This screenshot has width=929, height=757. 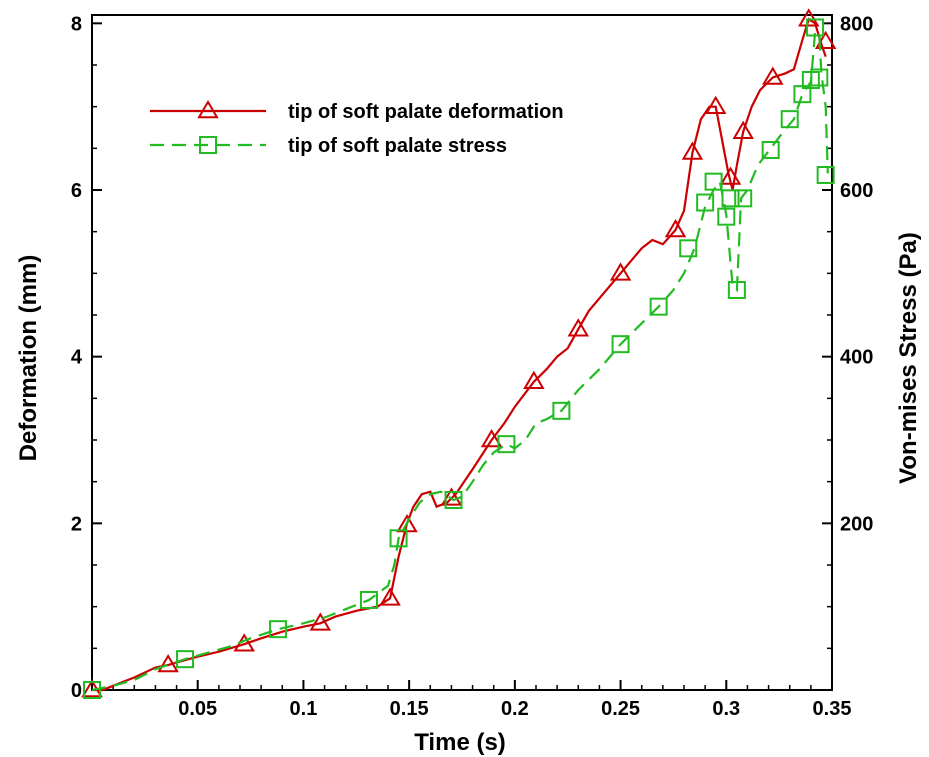 I want to click on y-tick-label: 6, so click(x=76, y=191).